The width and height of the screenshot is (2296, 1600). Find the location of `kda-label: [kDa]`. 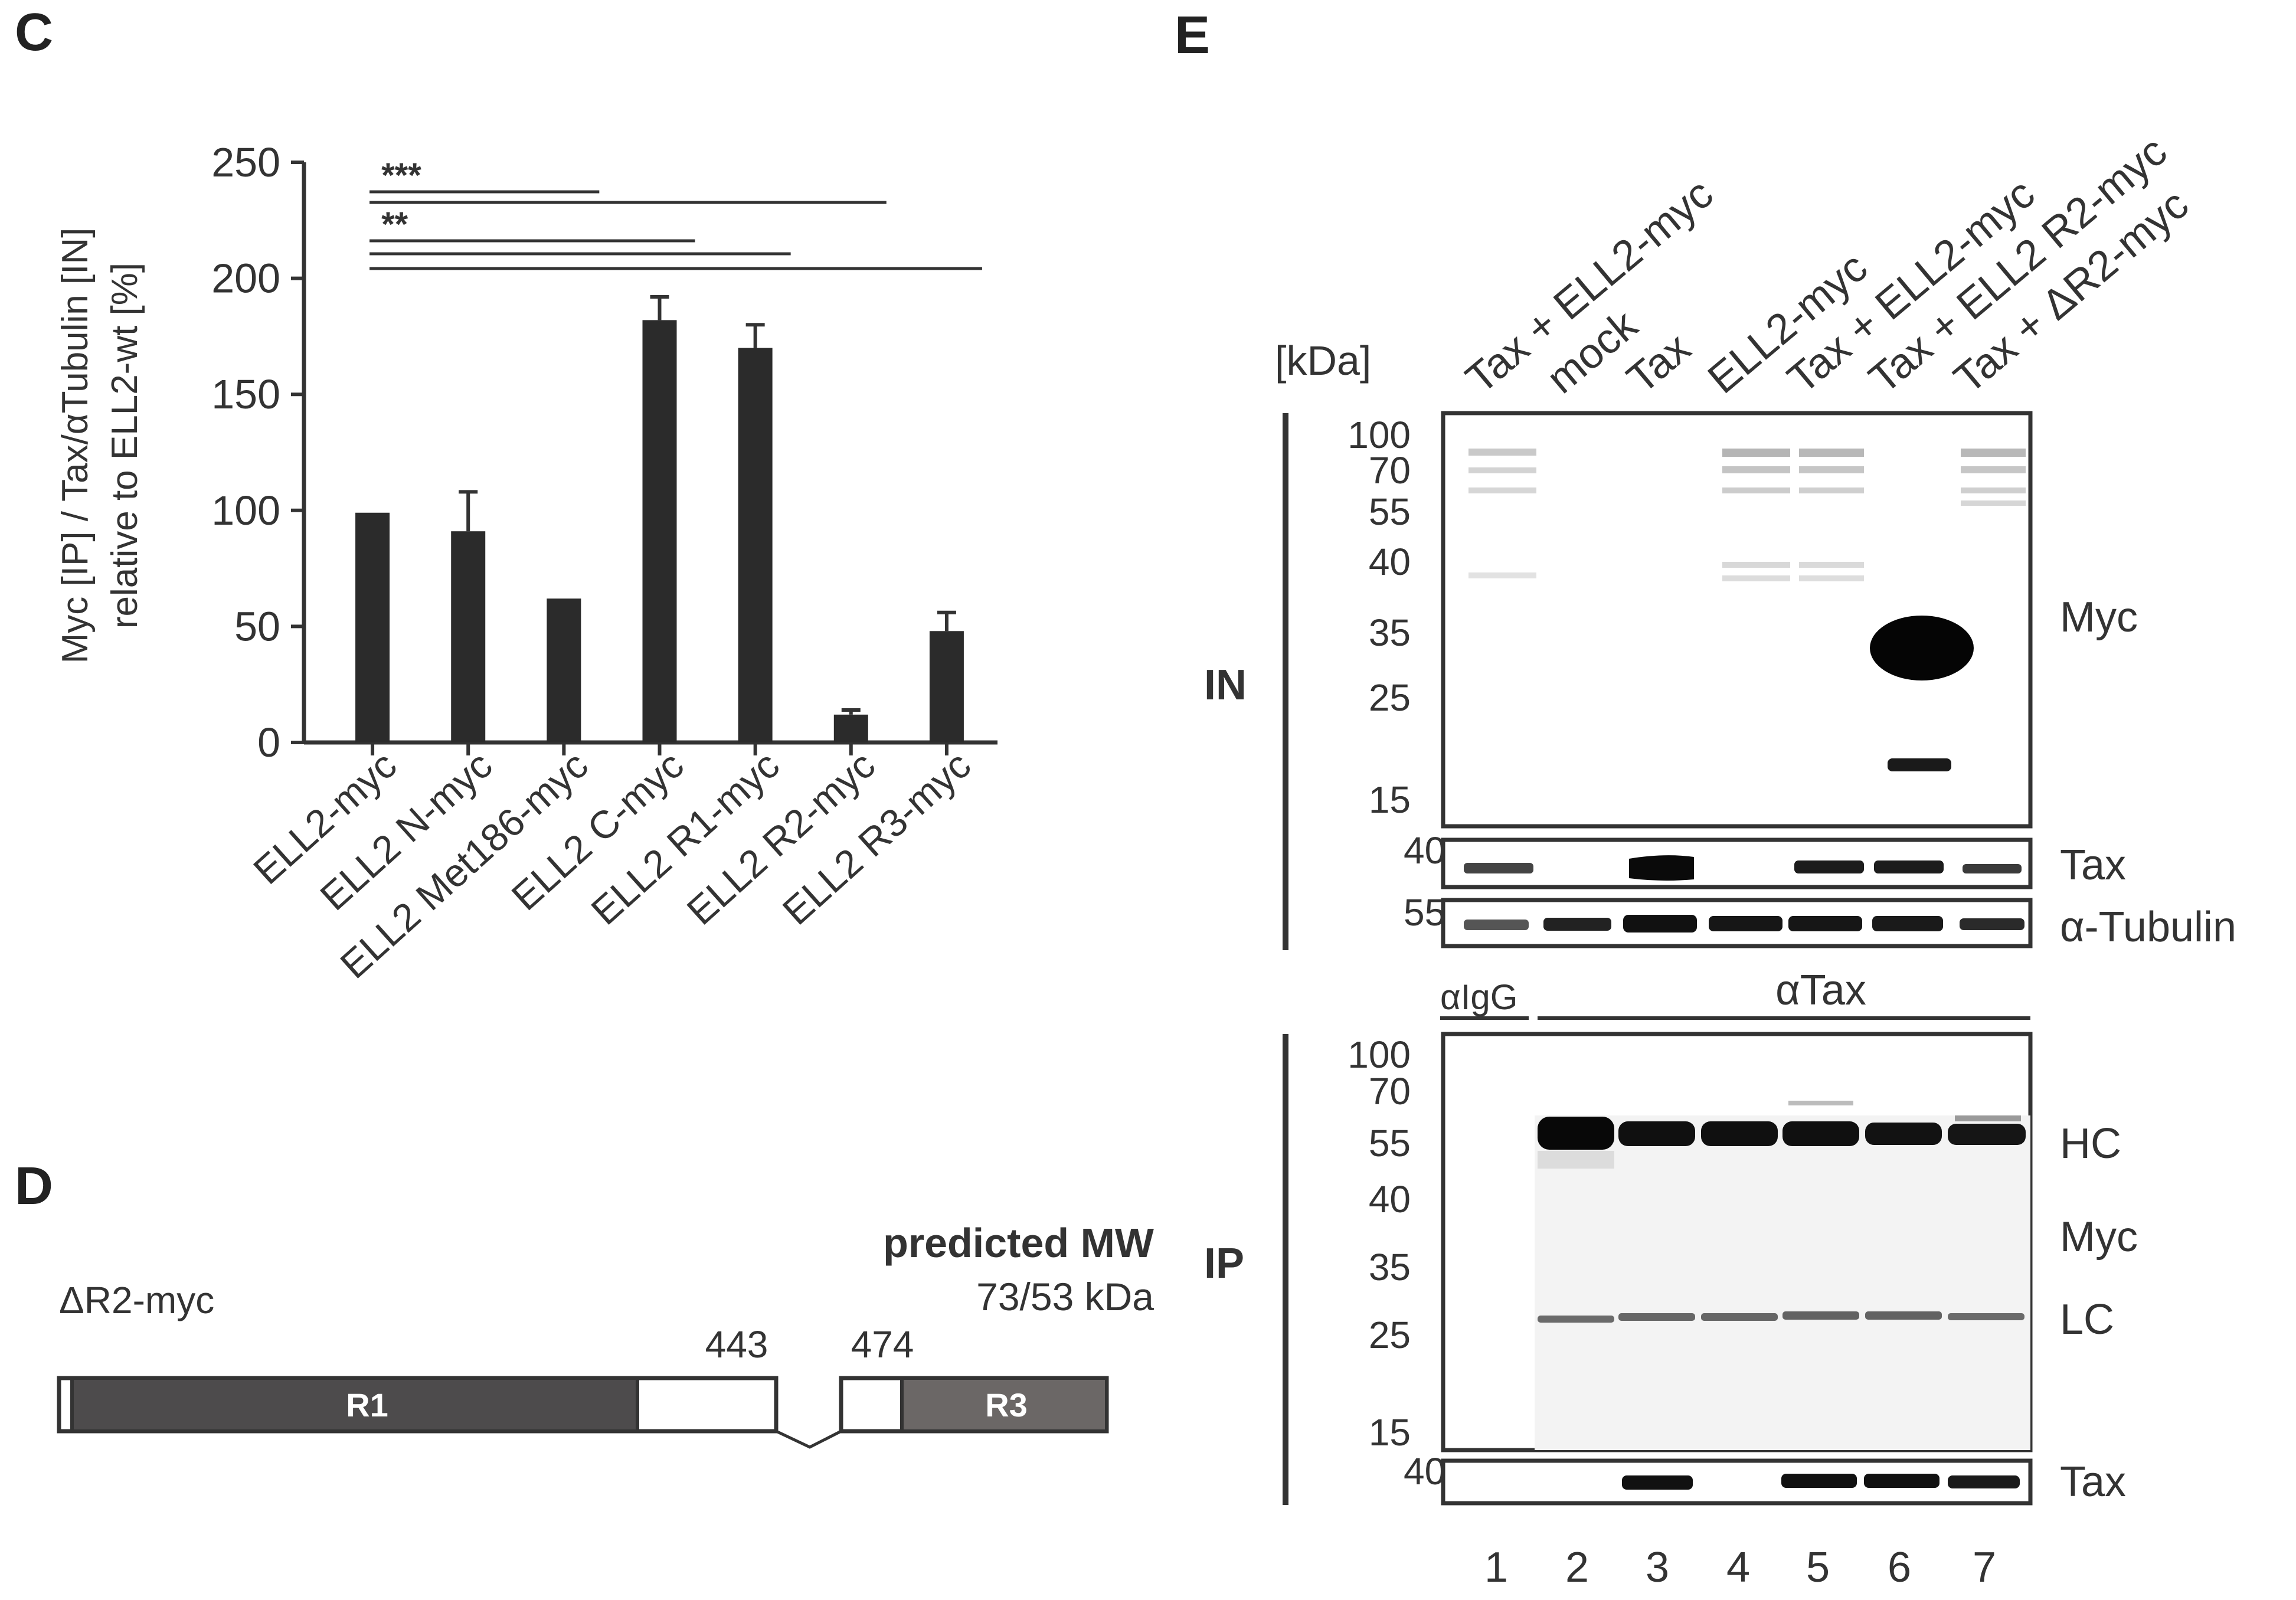

kda-label: [kDa] is located at coordinates (1323, 361).